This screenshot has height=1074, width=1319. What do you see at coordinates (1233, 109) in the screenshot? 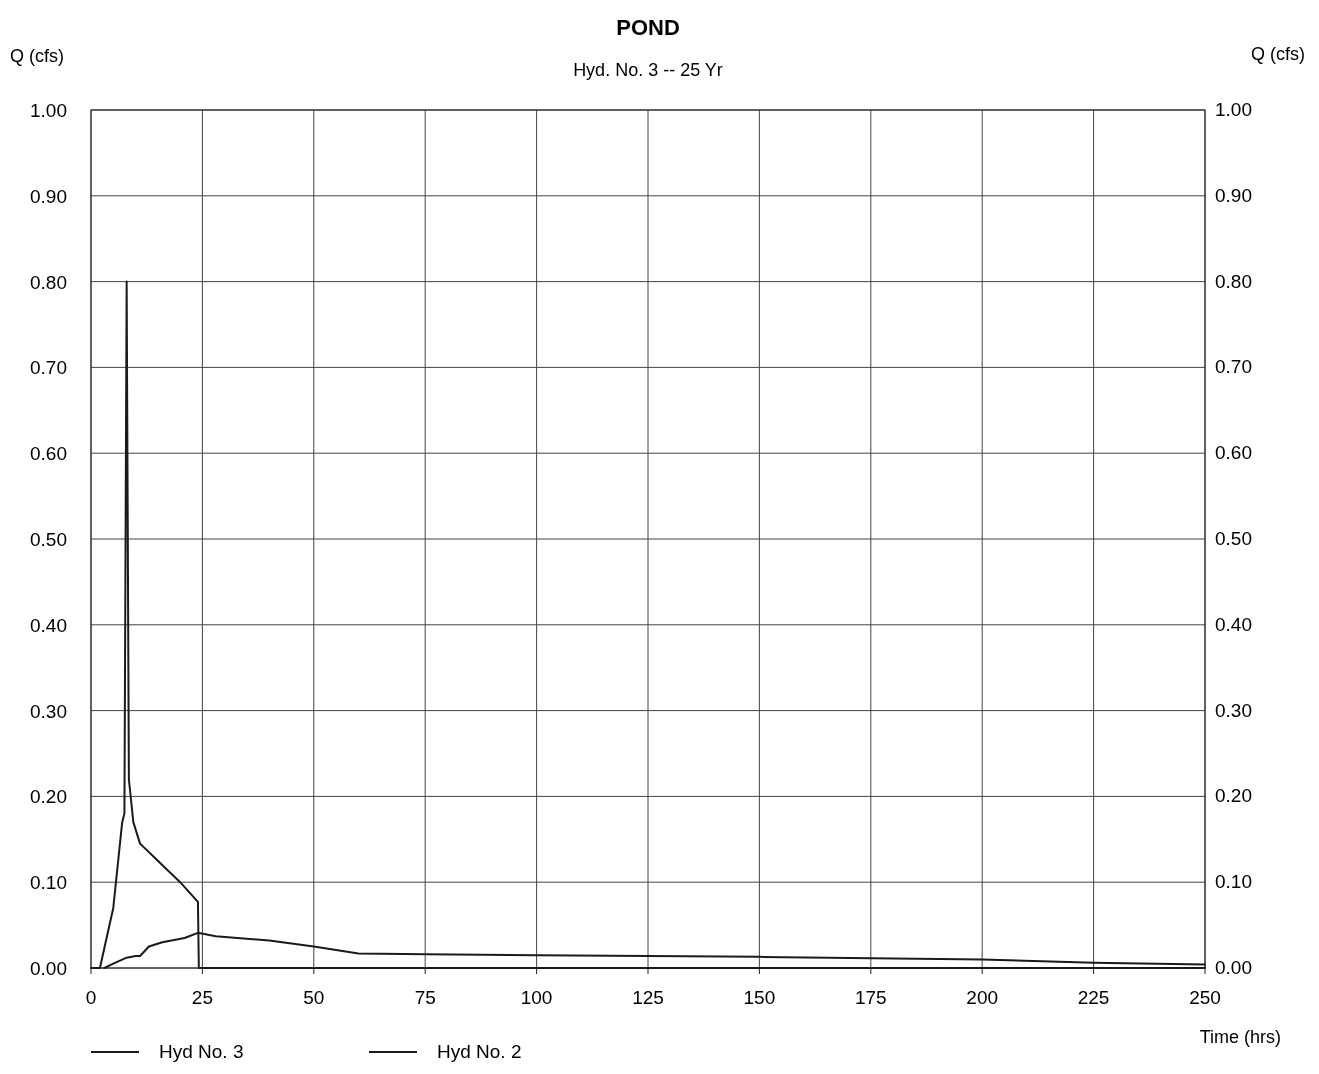
I see `y2-tick-label: 1.00` at bounding box center [1233, 109].